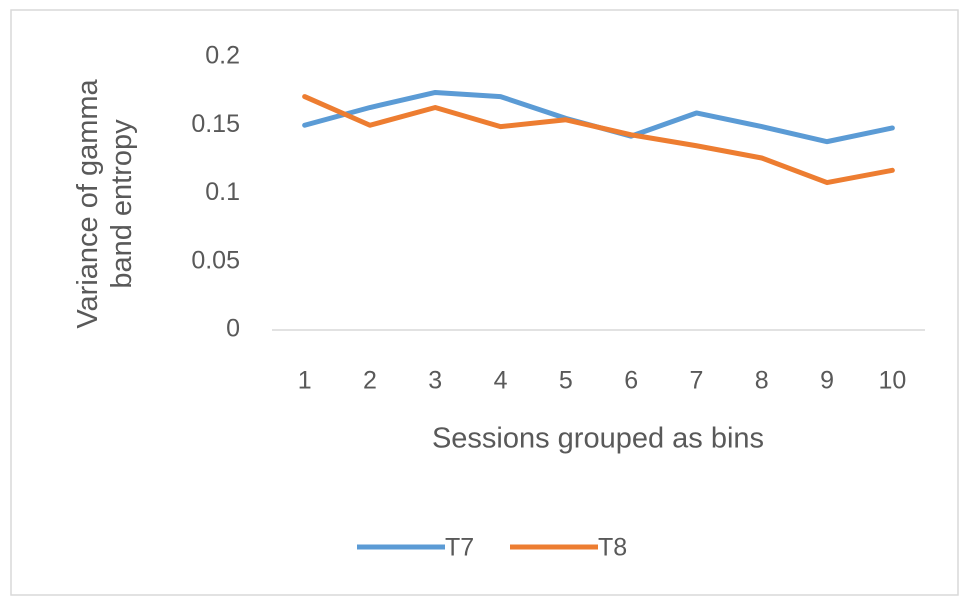 This screenshot has width=959, height=596. I want to click on y-tick-label: 0, so click(233, 329).